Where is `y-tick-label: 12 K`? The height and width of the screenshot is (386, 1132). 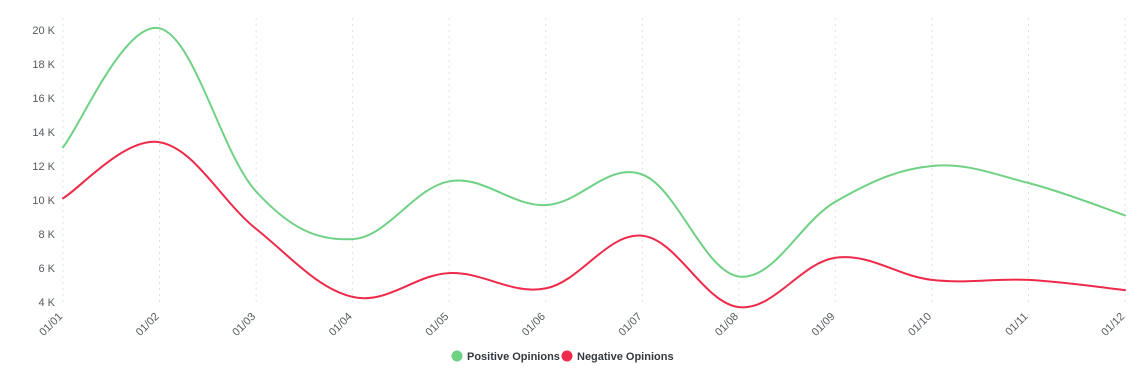
y-tick-label: 12 K is located at coordinates (43, 167).